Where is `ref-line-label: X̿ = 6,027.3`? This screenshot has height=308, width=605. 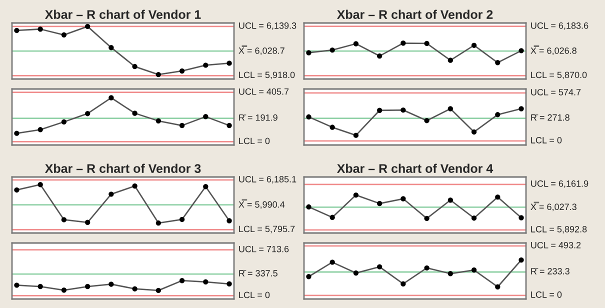 ref-line-label: X̿ = 6,027.3 is located at coordinates (553, 207).